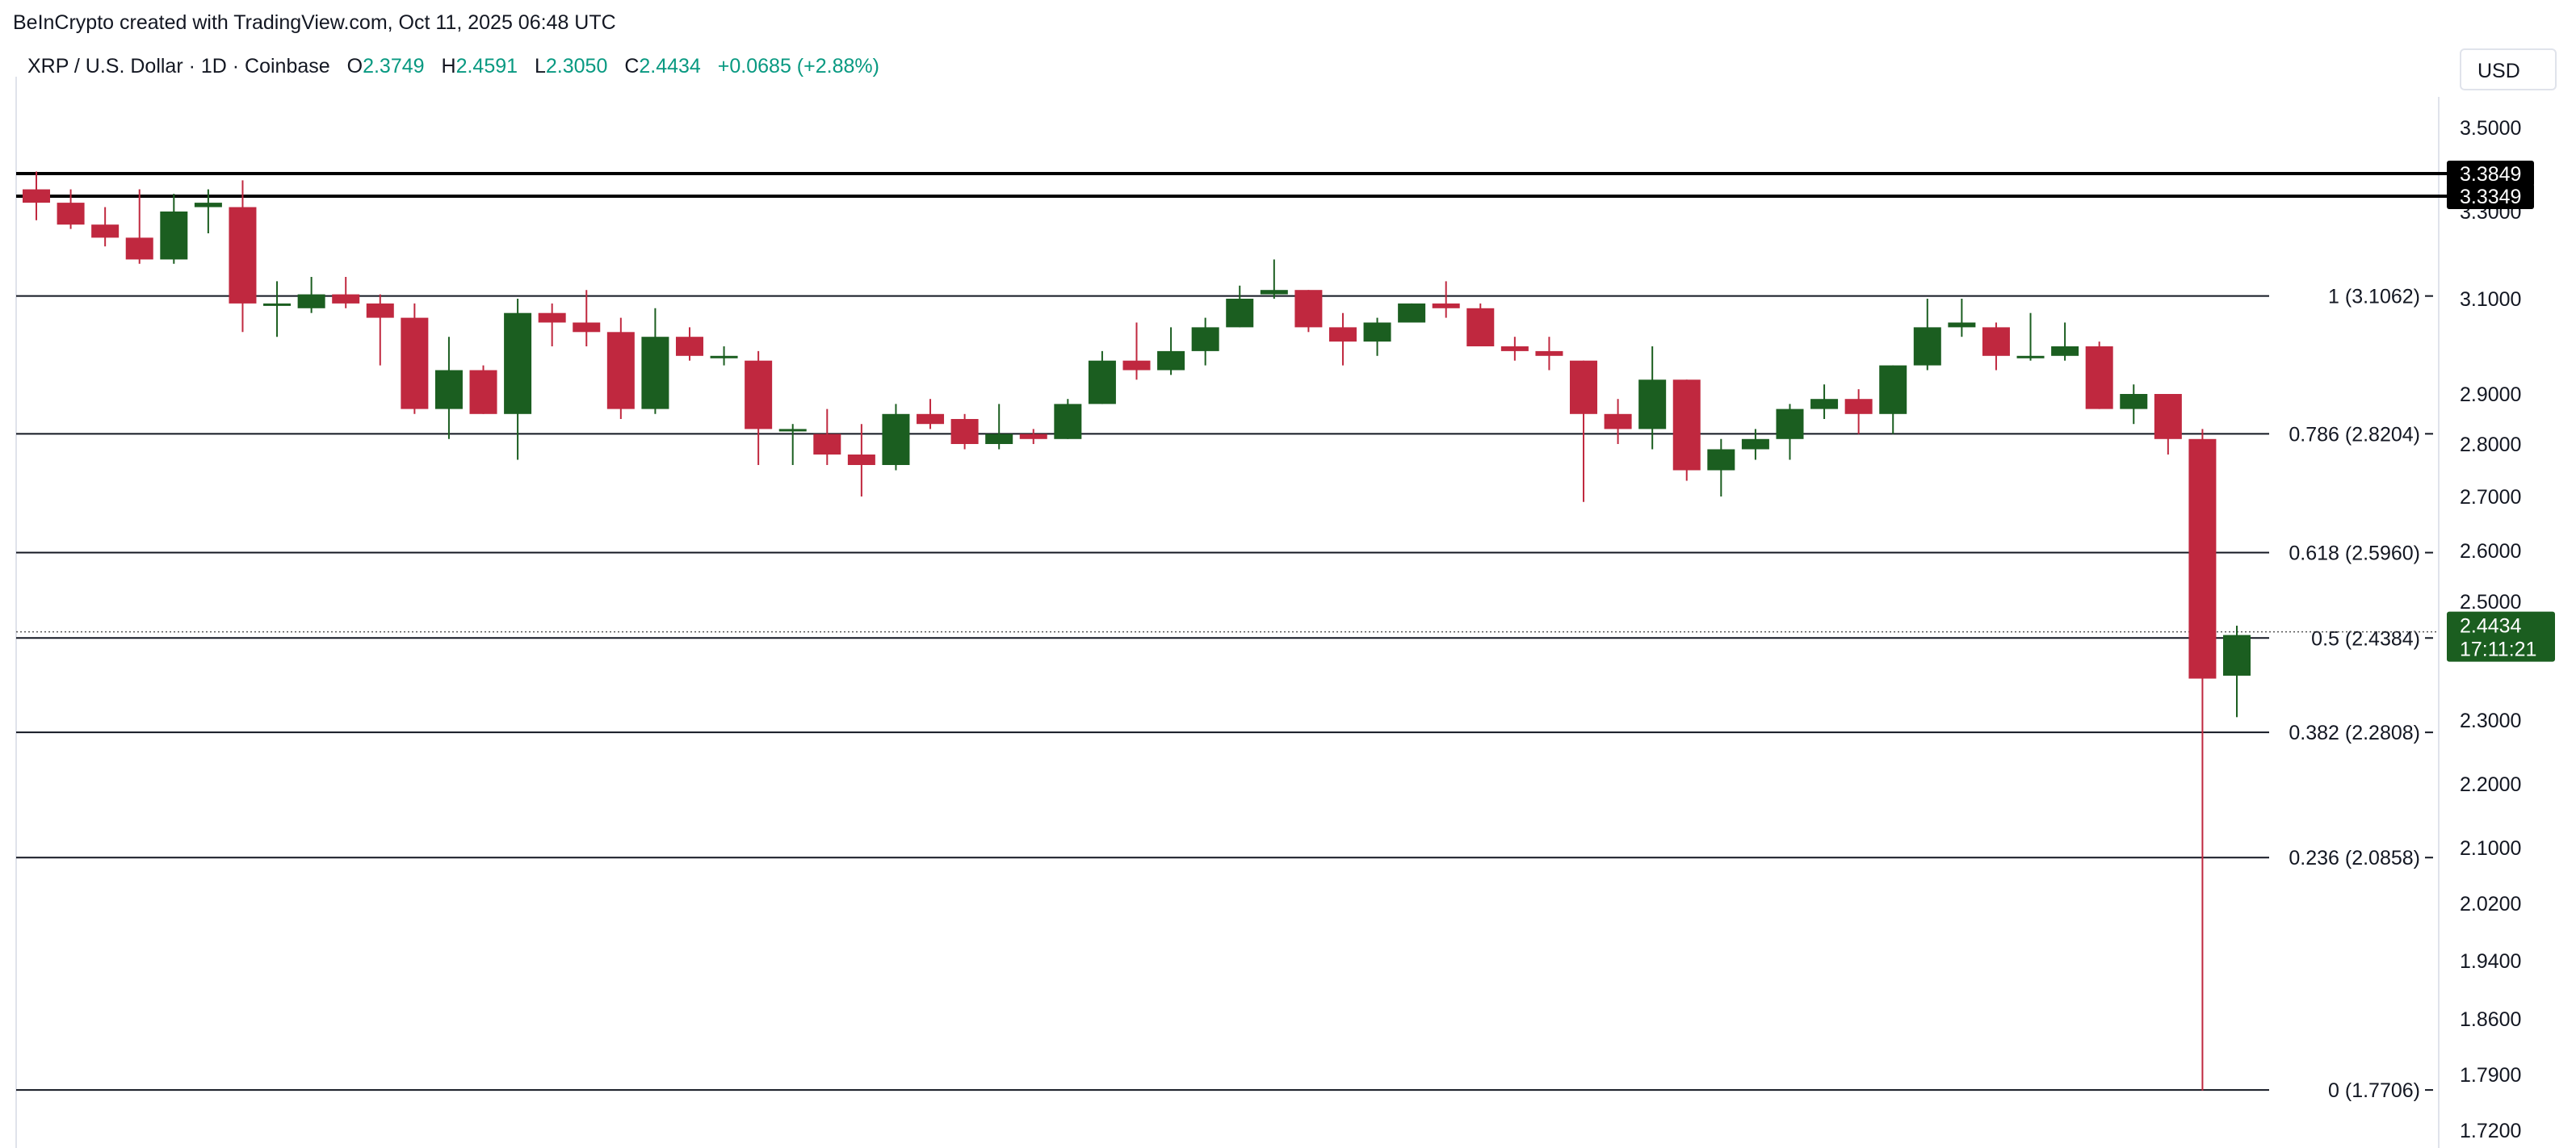  I want to click on price-axis-tick: 2.1000, so click(2490, 848).